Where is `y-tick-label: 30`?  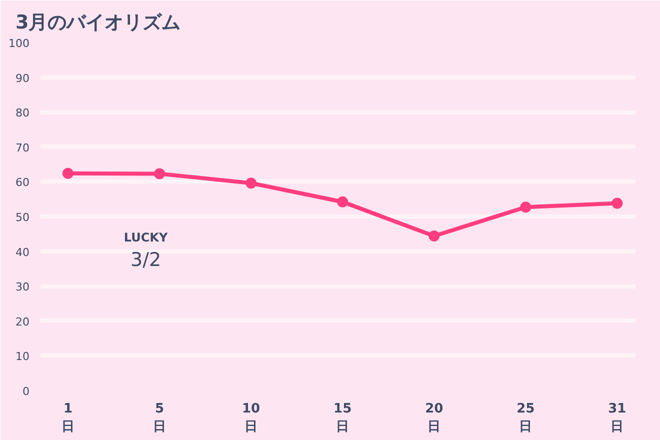
y-tick-label: 30 is located at coordinates (23, 287).